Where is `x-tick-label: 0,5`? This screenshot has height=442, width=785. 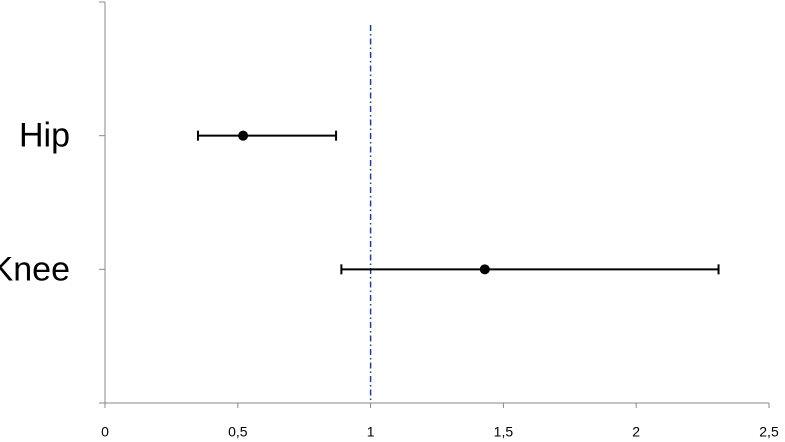
x-tick-label: 0,5 is located at coordinates (238, 432).